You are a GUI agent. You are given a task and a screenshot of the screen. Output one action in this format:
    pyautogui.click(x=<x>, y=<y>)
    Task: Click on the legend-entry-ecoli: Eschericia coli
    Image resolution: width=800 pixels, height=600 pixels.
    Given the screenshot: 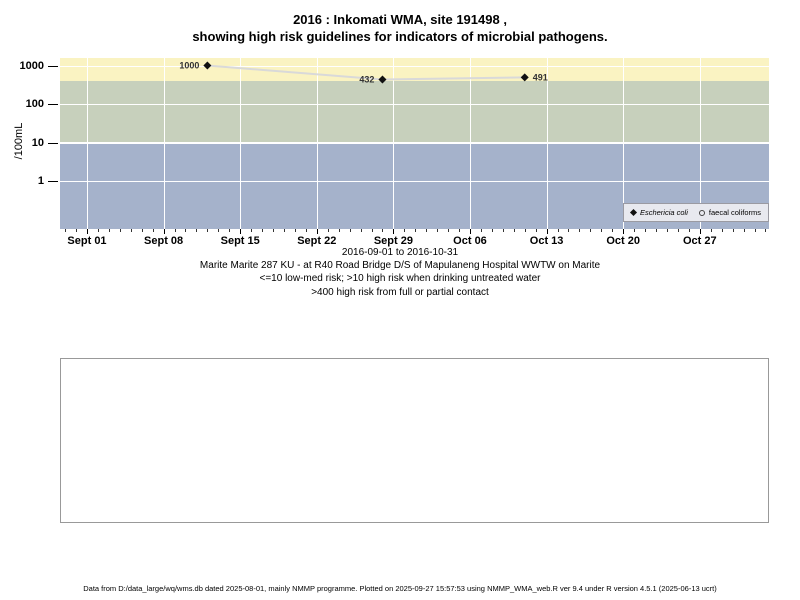 What is the action you would take?
    pyautogui.click(x=658, y=212)
    